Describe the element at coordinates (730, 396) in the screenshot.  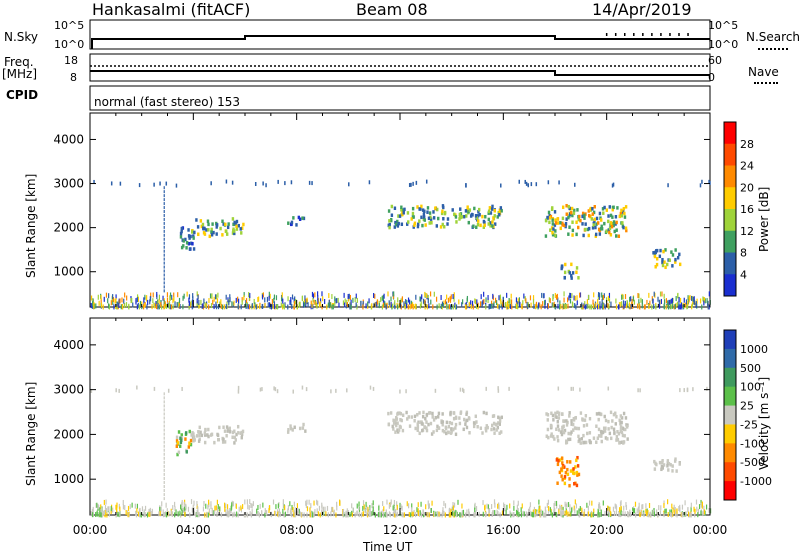
I see `colorbar-vel-swatch` at that location.